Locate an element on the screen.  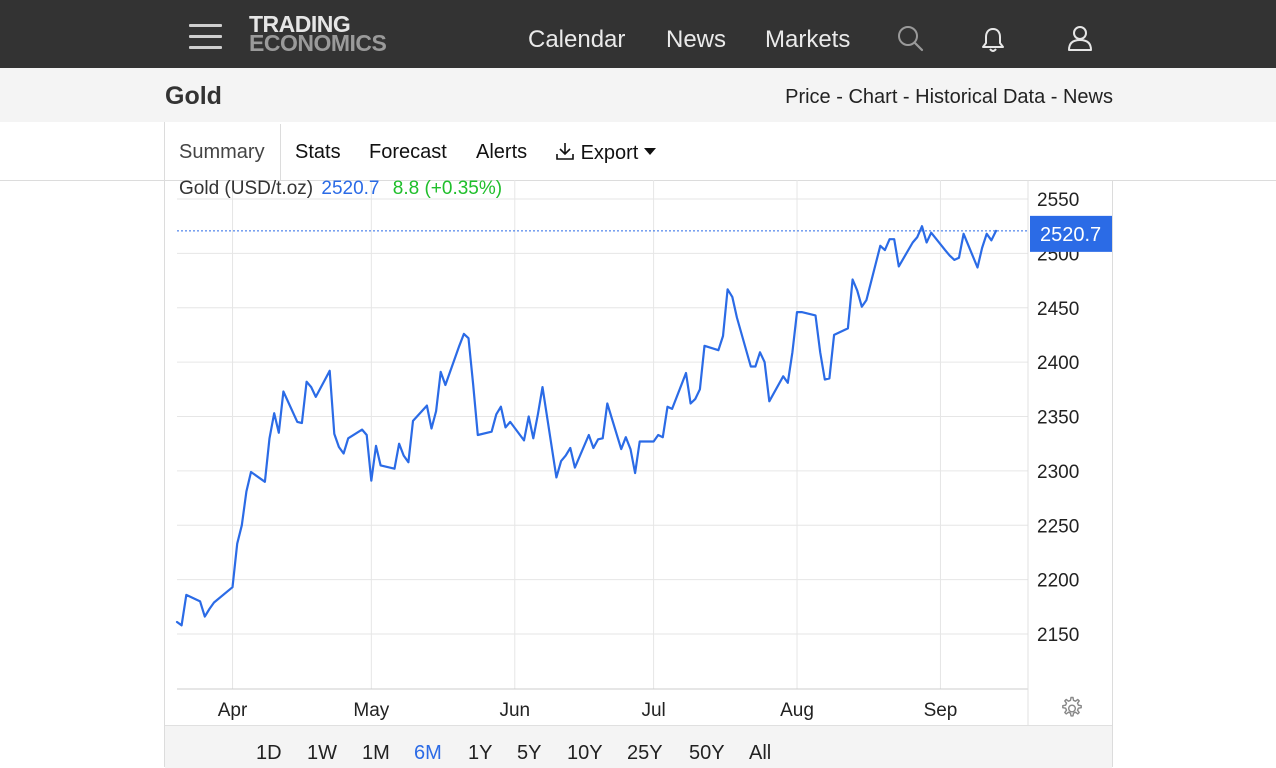
range-25y: 25Y is located at coordinates (645, 753).